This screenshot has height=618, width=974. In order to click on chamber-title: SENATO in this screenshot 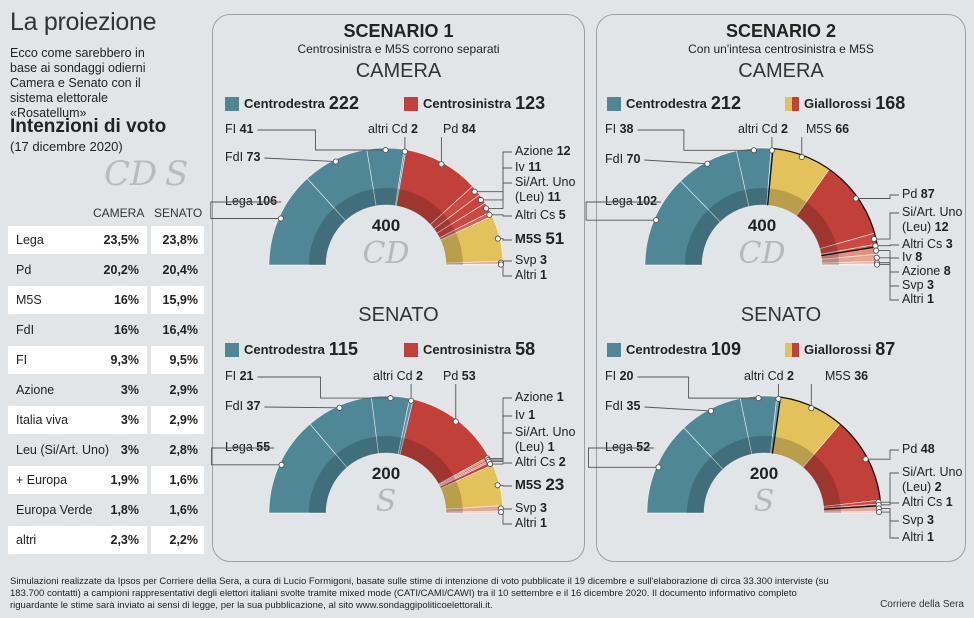, I will do `click(398, 315)`.